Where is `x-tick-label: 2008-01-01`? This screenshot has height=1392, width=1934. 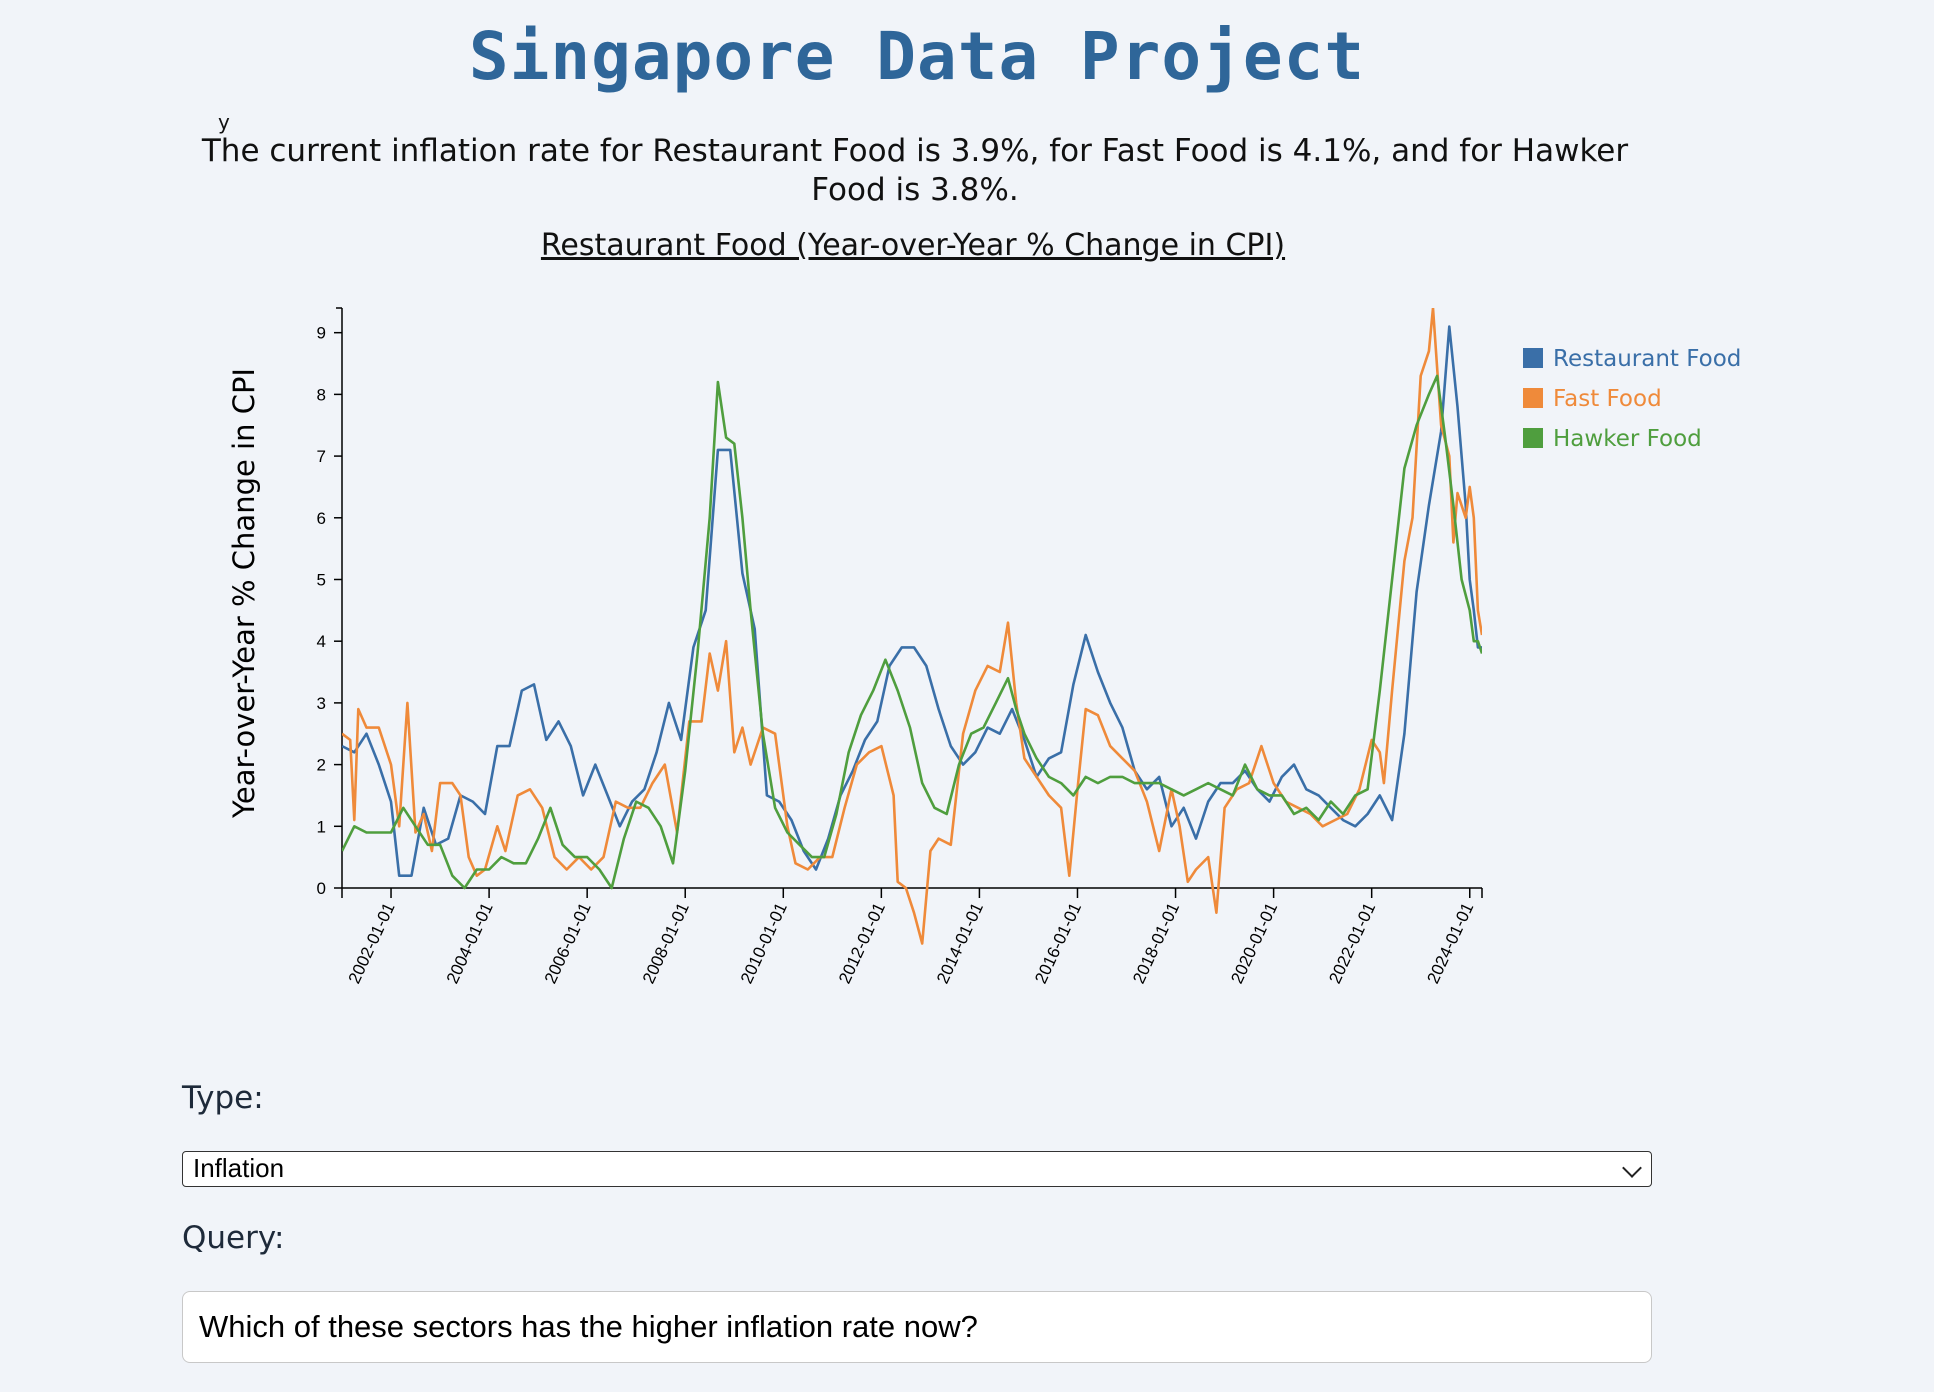 x-tick-label: 2008-01-01 is located at coordinates (666, 943).